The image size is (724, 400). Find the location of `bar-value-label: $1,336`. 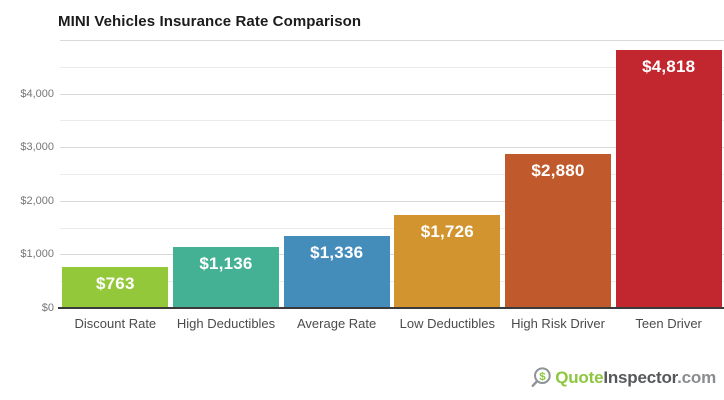

bar-value-label: $1,336 is located at coordinates (337, 252).